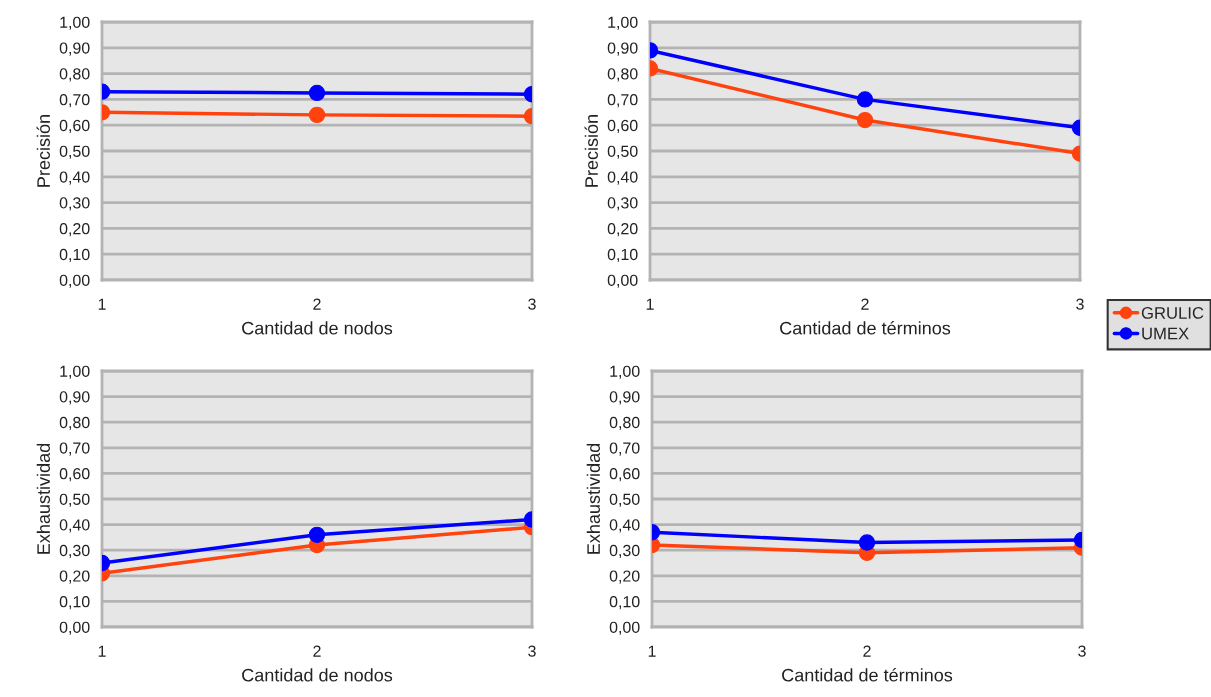 This screenshot has height=697, width=1211. I want to click on legend-label: UMEX, so click(1165, 333).